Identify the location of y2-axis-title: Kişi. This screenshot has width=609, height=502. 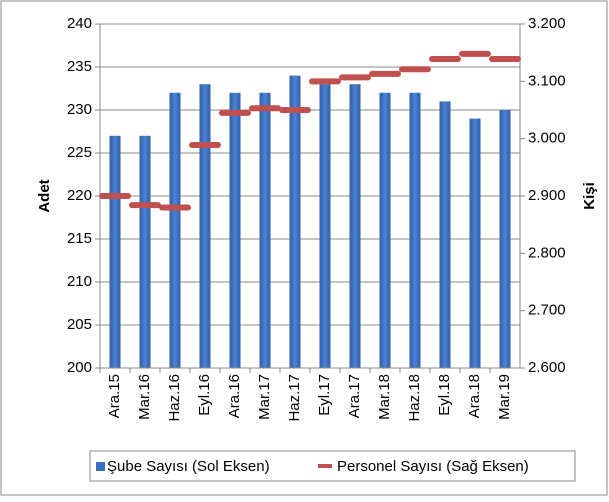
(589, 196).